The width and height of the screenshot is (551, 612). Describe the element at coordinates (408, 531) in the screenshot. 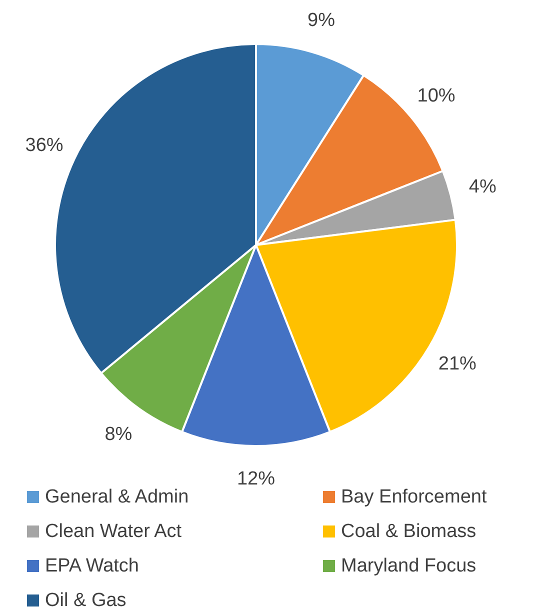

I see `legend-label: Coal & Biomass` at that location.